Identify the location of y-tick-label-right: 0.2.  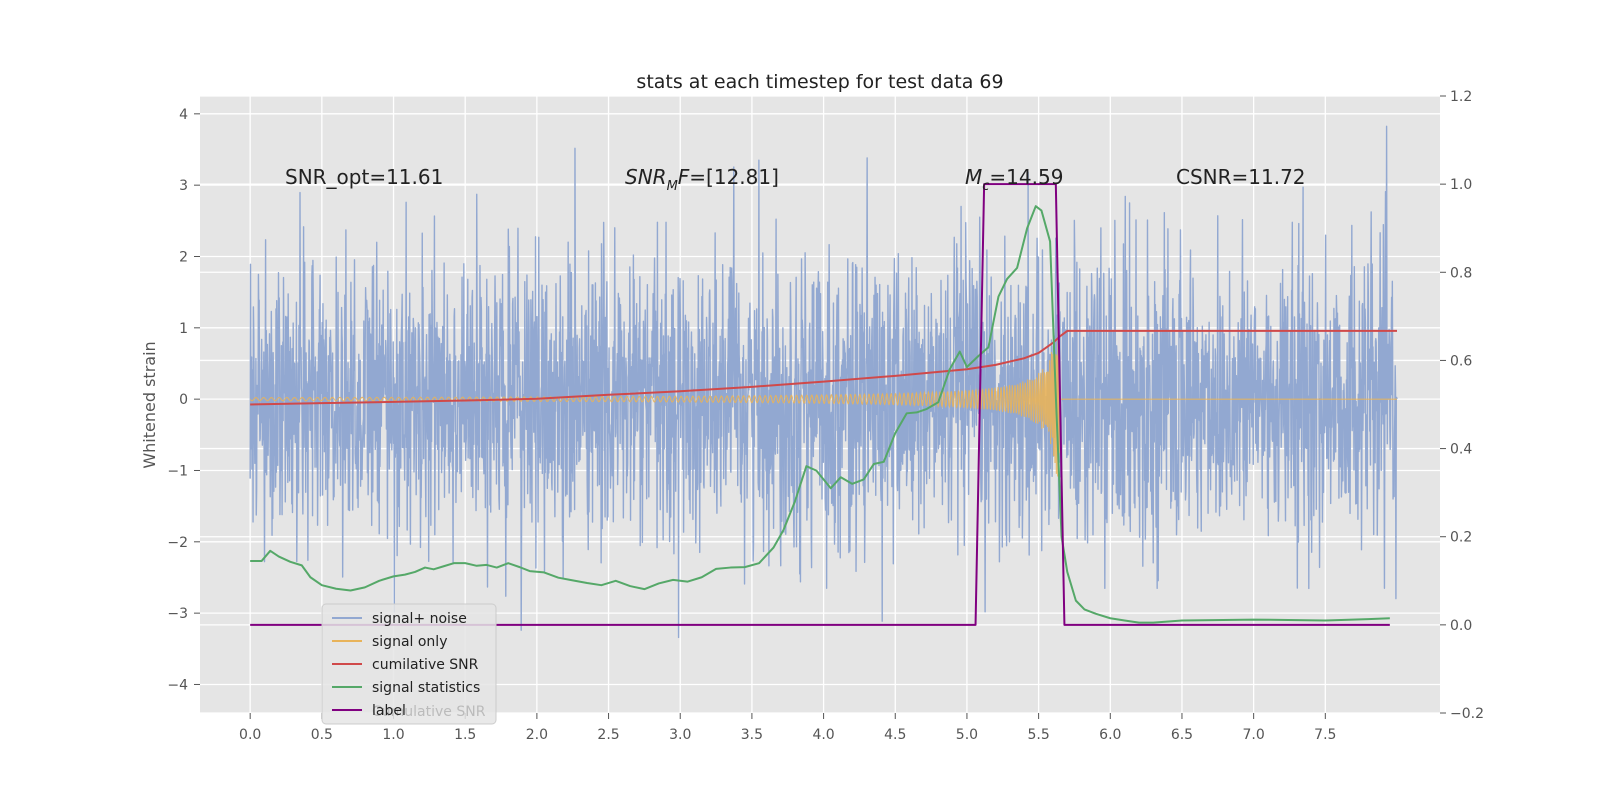
(1461, 538).